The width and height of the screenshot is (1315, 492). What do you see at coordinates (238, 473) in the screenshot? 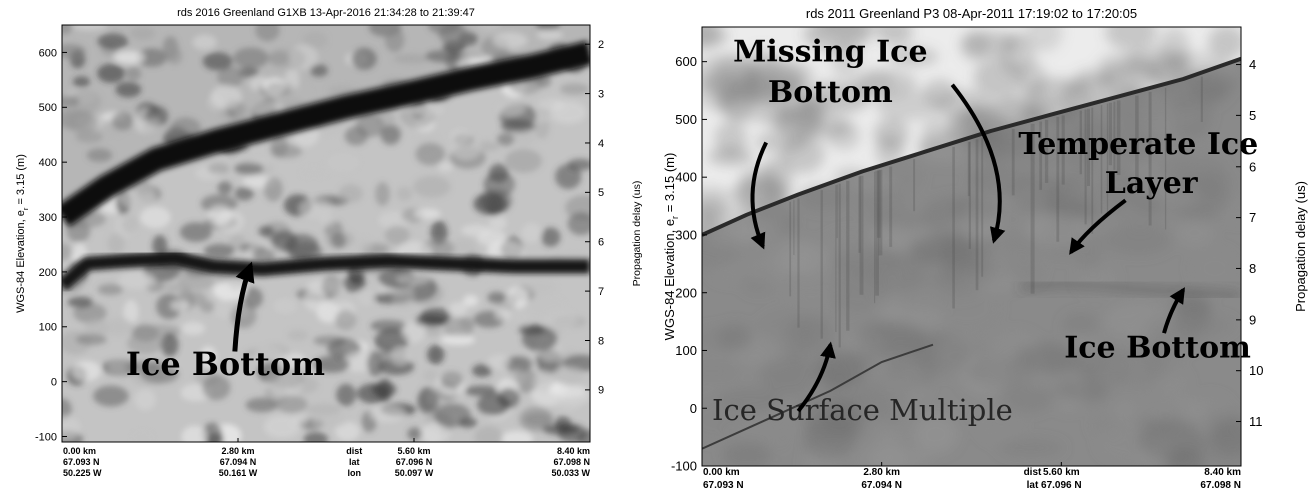
I see `x-tick-label: 50.161 W` at bounding box center [238, 473].